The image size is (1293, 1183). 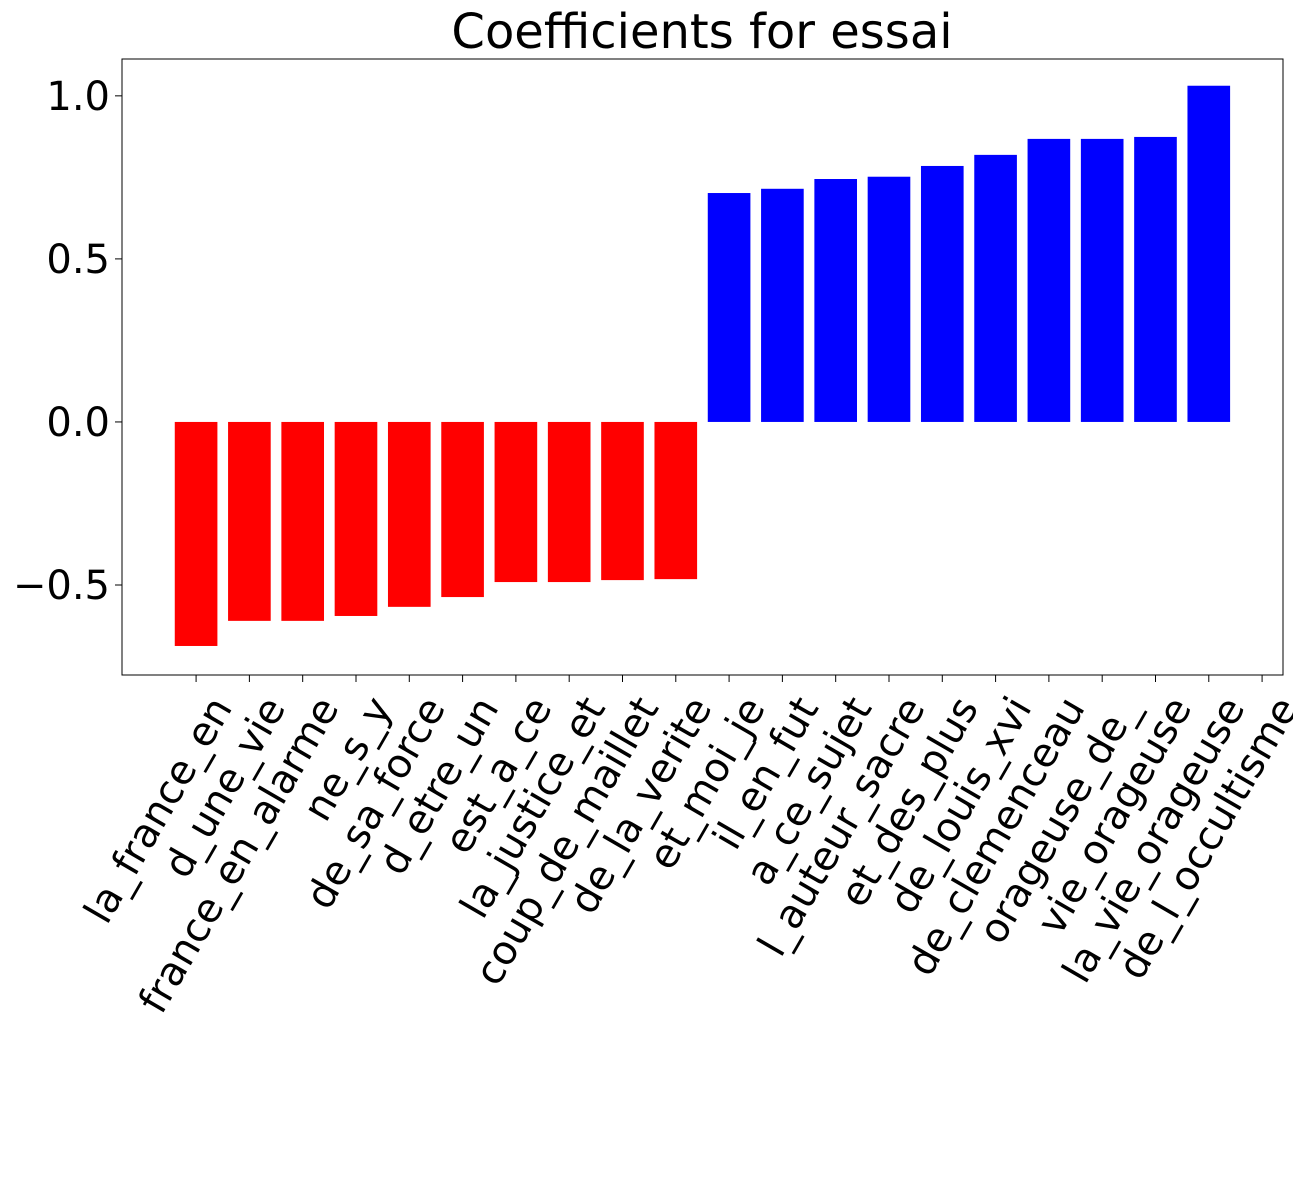 I want to click on y-tick-label: 1.0, so click(x=78, y=97).